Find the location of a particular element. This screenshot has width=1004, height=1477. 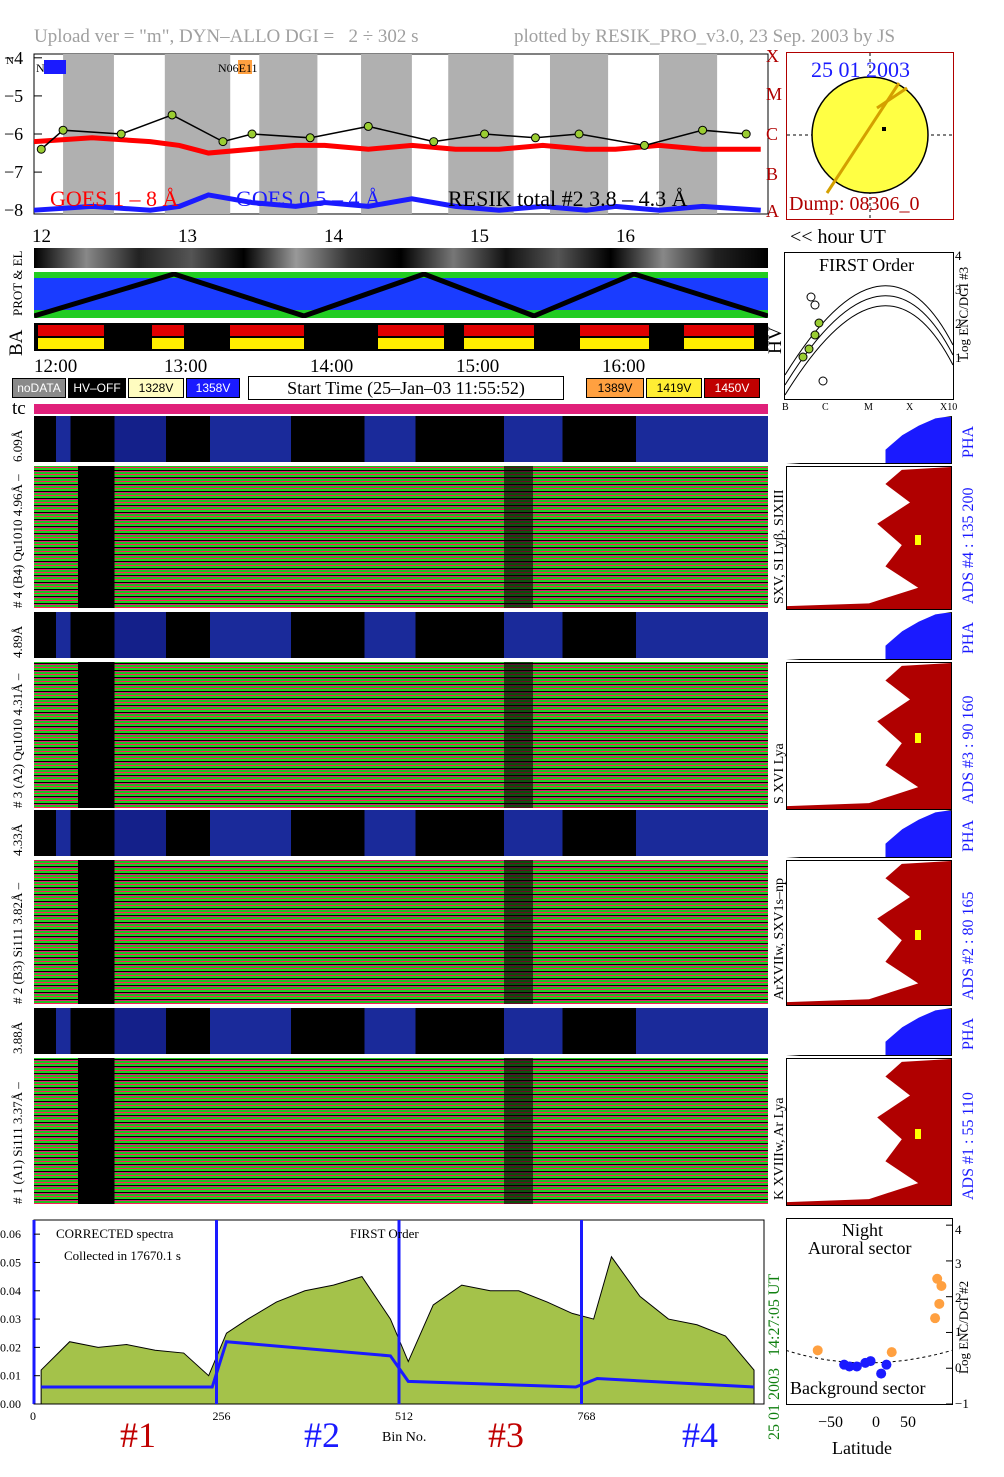

channel-pha-wavelength: 4.33Å is located at coordinates (17, 839).